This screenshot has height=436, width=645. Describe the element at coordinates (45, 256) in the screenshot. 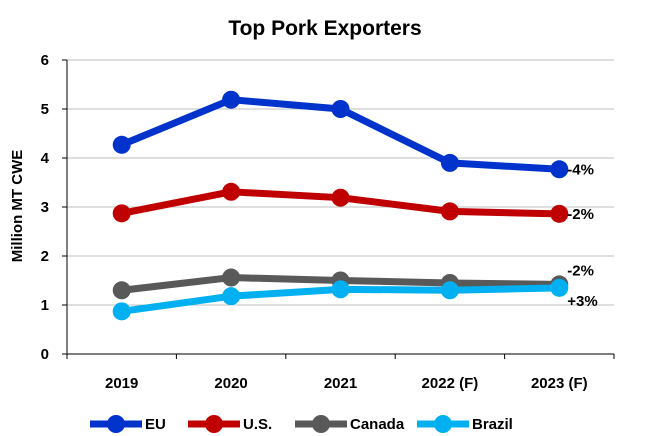

I see `y-tick-label: 2` at that location.